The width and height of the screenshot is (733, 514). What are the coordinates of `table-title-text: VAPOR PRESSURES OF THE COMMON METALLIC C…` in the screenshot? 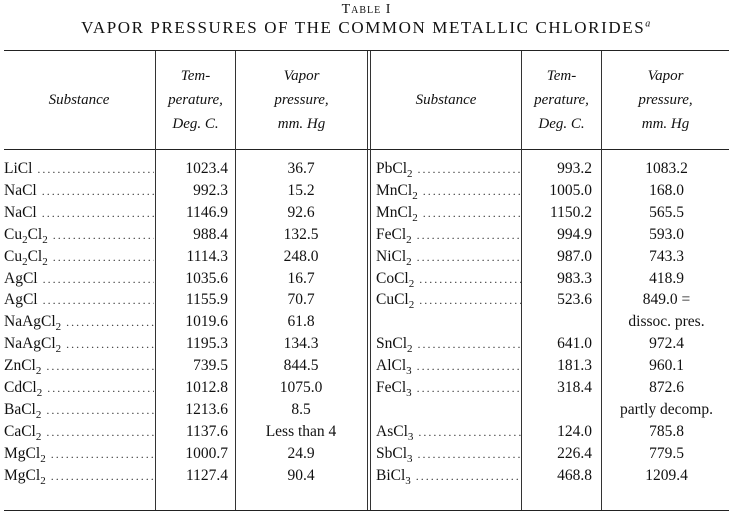 It's located at (363, 27).